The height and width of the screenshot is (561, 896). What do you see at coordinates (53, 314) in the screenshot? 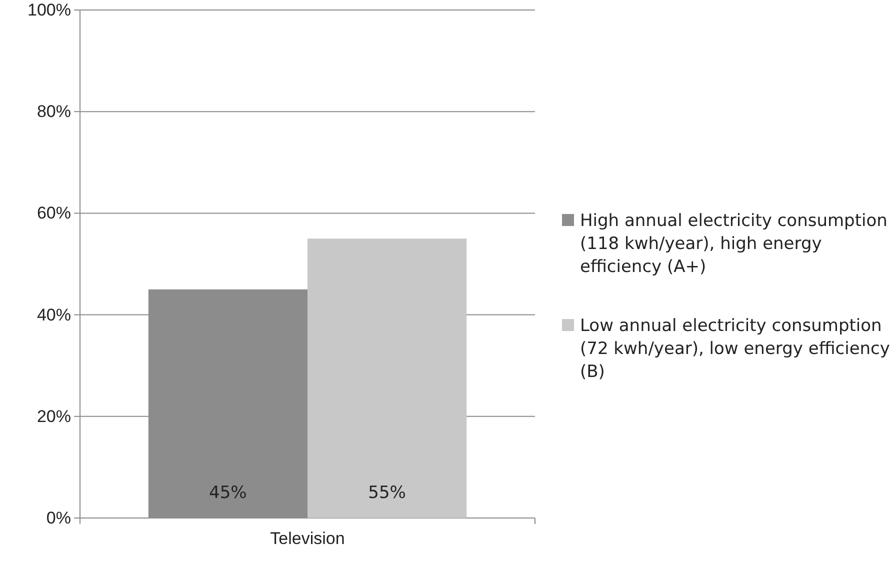
I see `y-tick-label: 40%` at bounding box center [53, 314].